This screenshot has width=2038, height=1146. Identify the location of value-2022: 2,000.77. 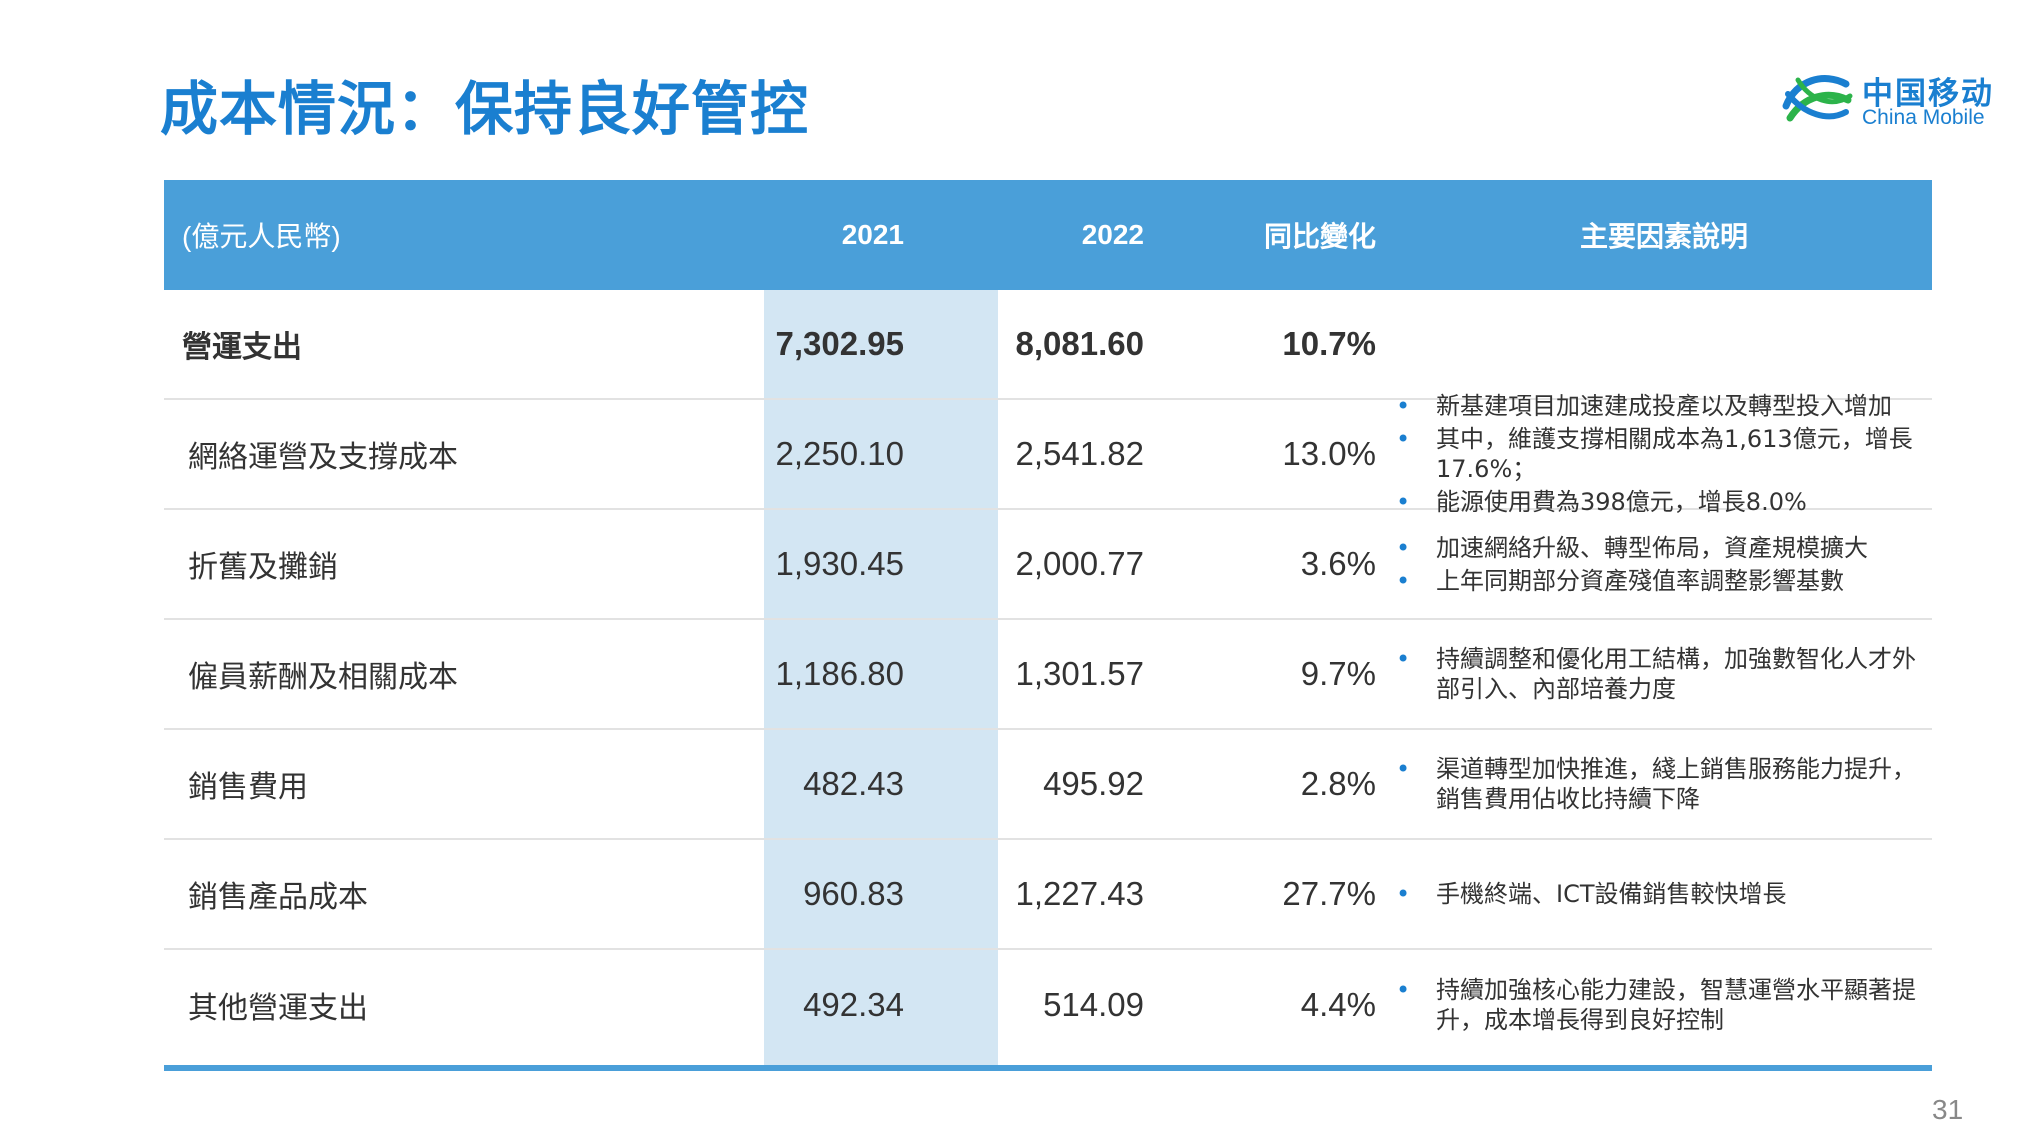
(1079, 563).